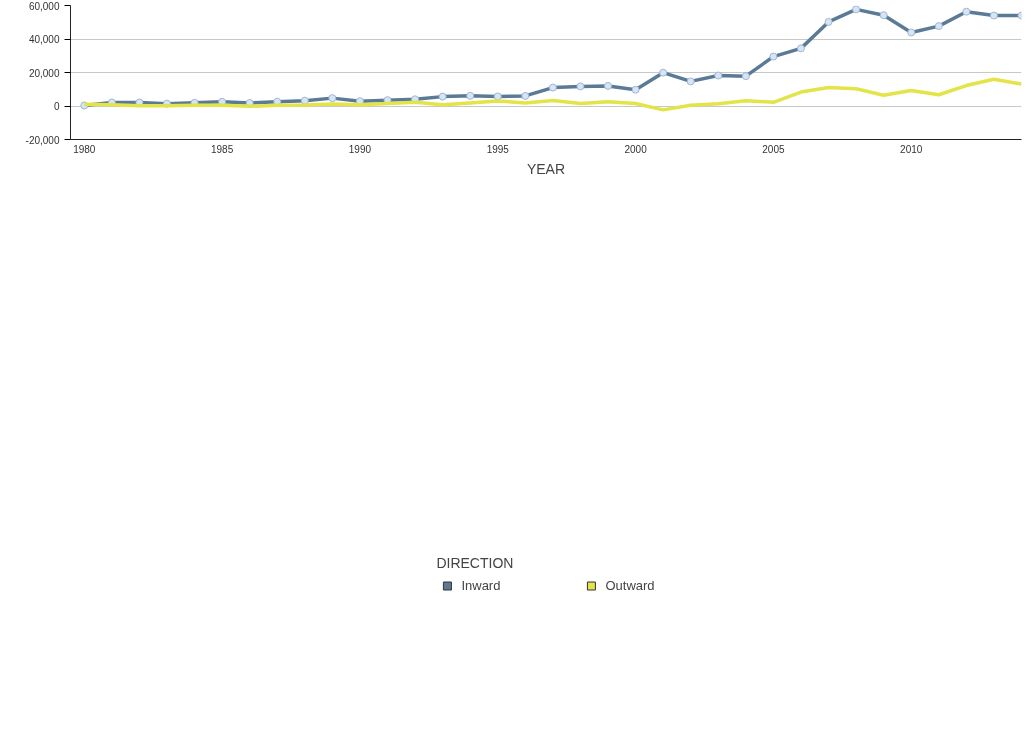 The width and height of the screenshot is (1031, 729). What do you see at coordinates (636, 149) in the screenshot?
I see `x-tick-label: 2000` at bounding box center [636, 149].